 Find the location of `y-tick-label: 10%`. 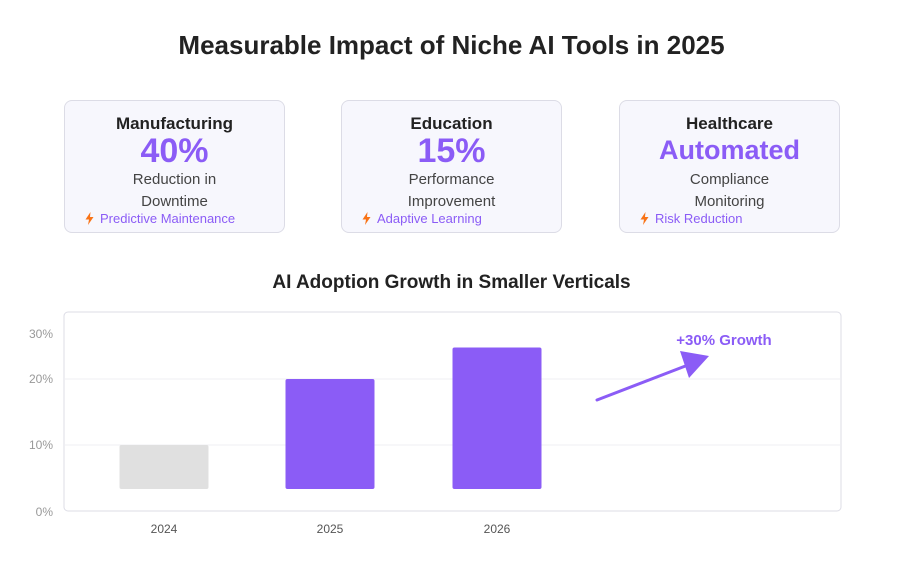

y-tick-label: 10% is located at coordinates (41, 445).